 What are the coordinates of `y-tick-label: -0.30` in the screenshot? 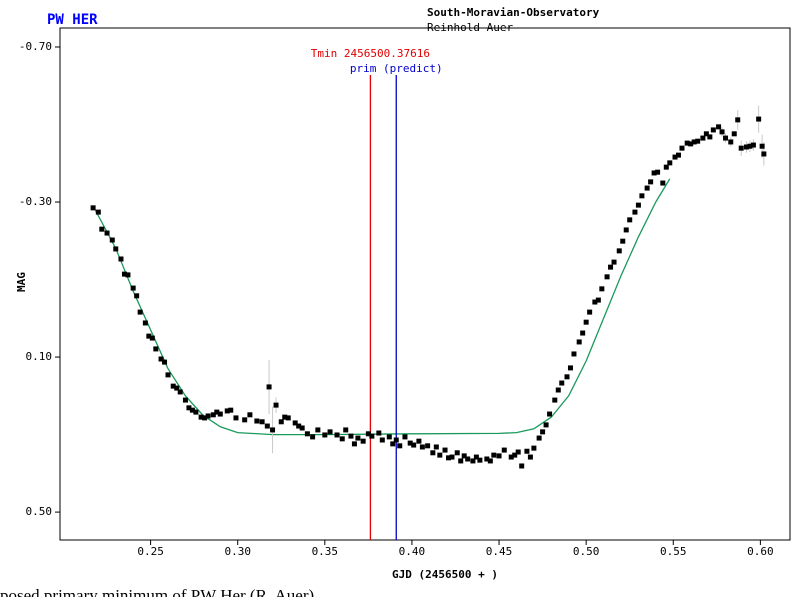 It's located at (35, 201).